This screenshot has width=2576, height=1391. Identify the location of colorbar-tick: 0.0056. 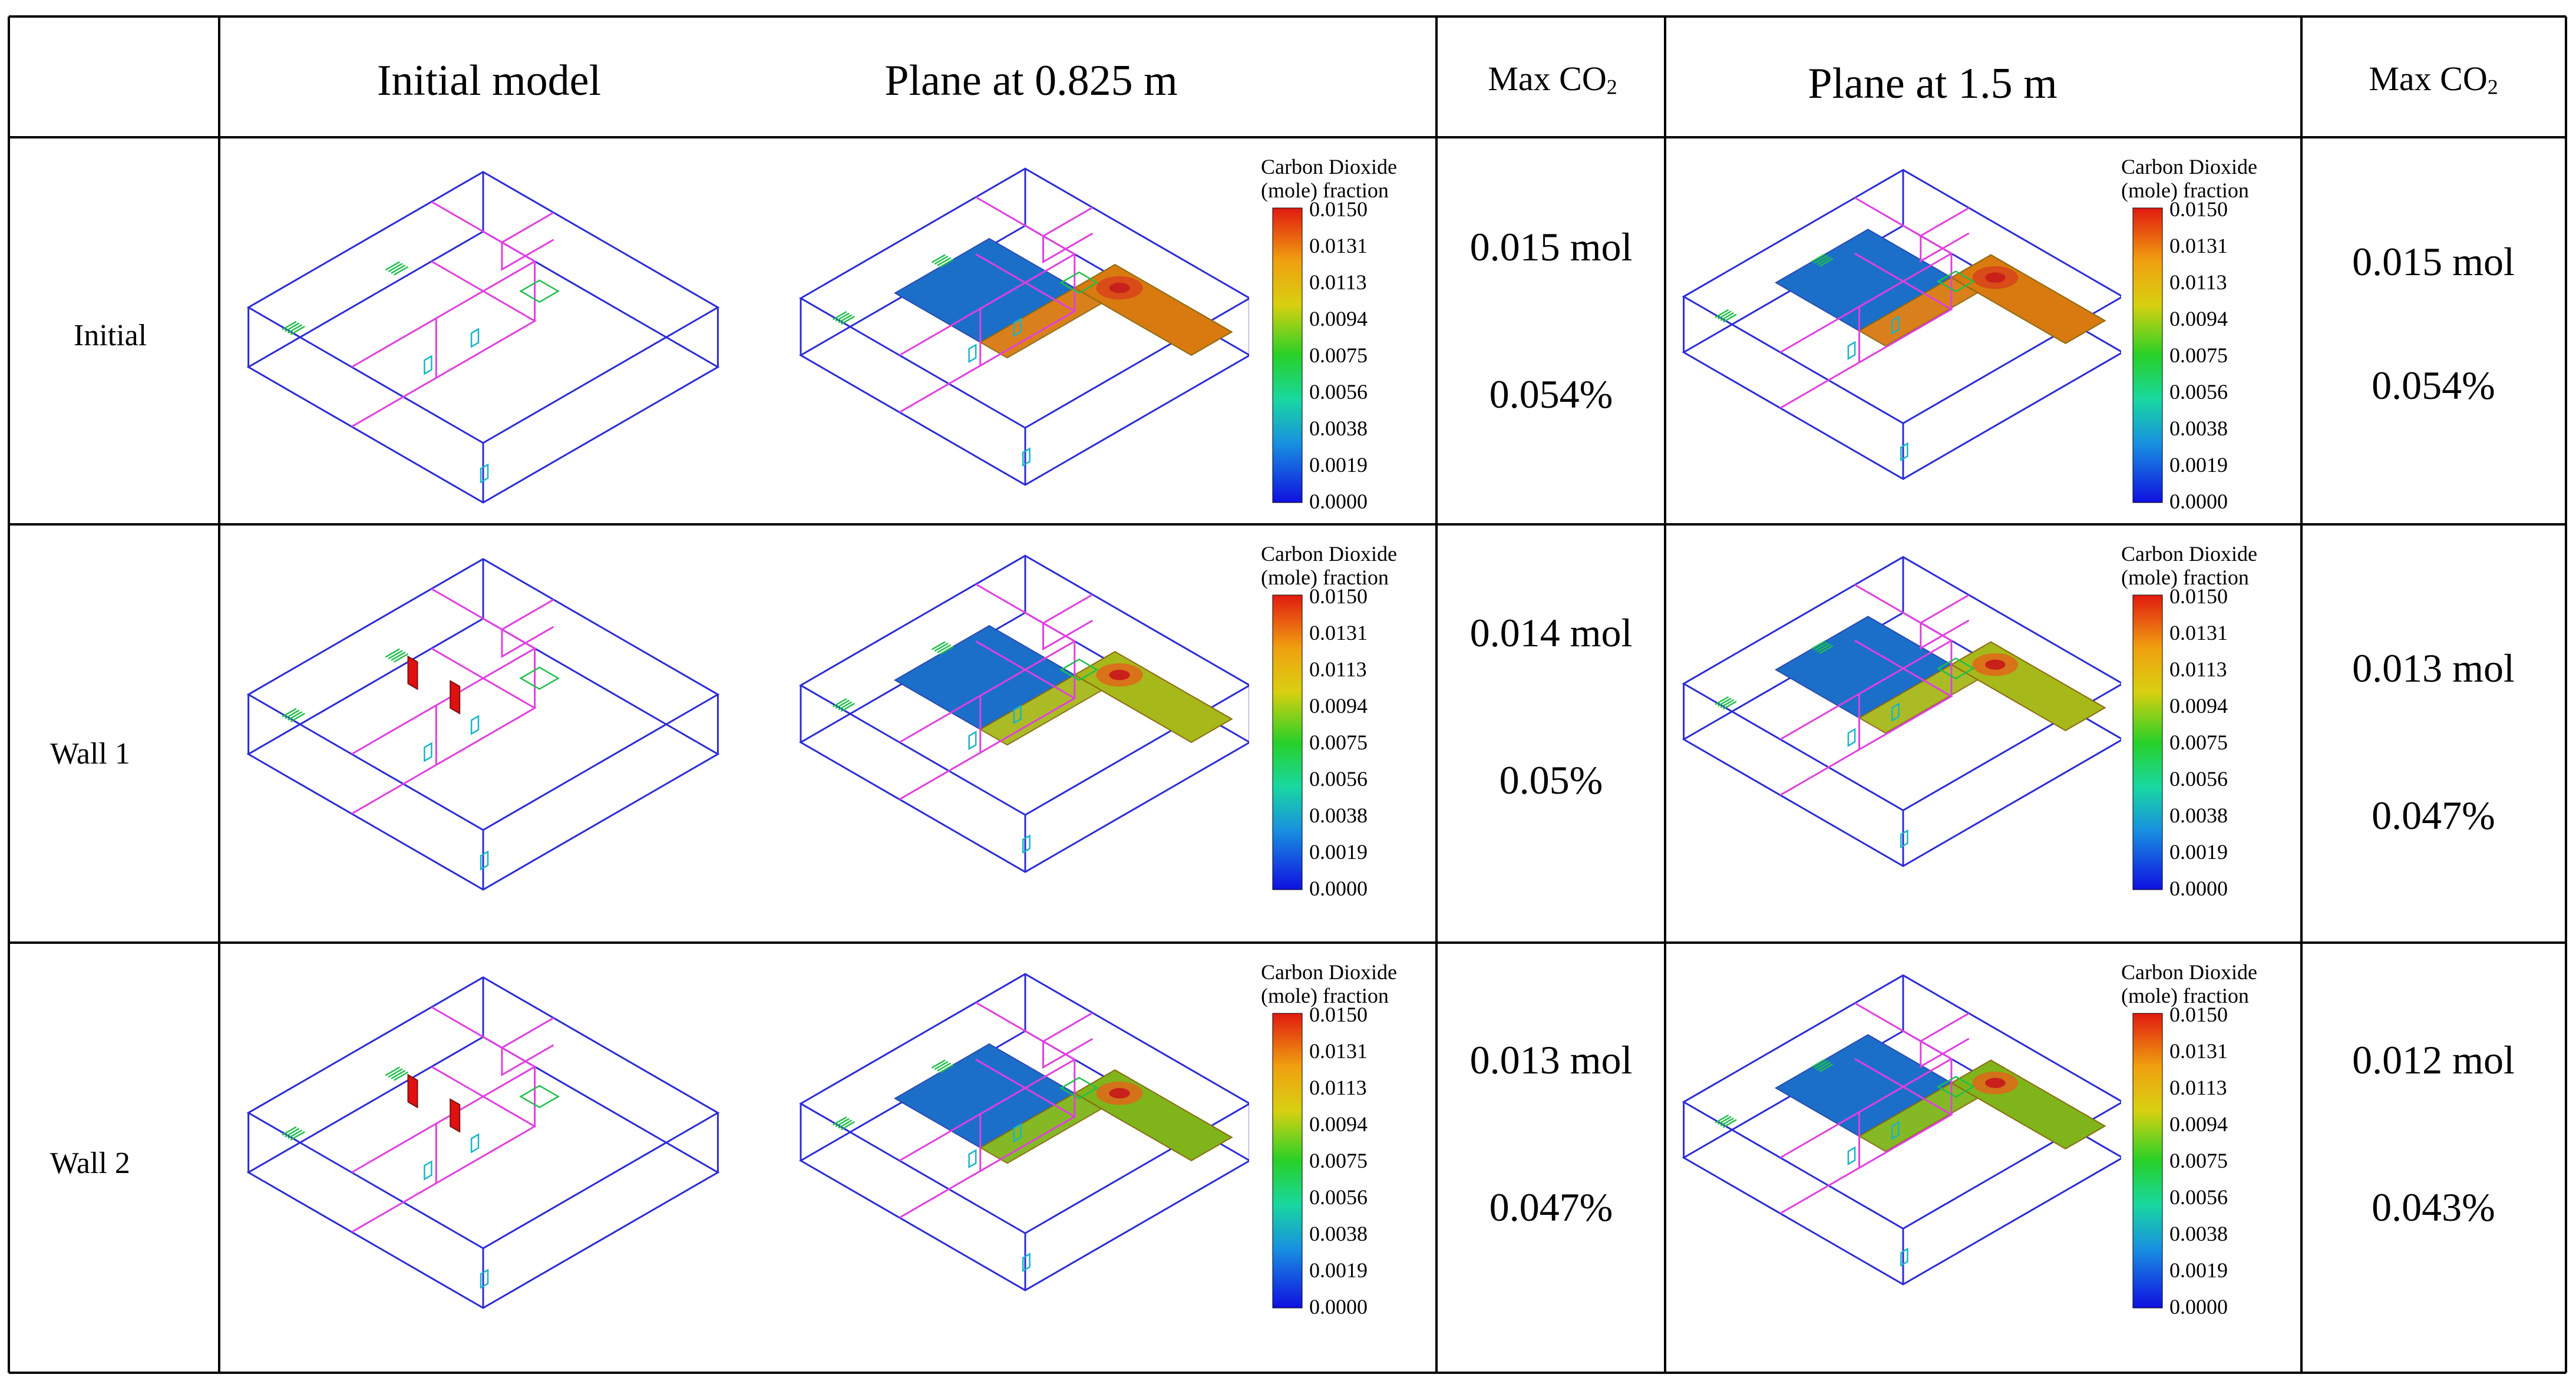
(2198, 1197).